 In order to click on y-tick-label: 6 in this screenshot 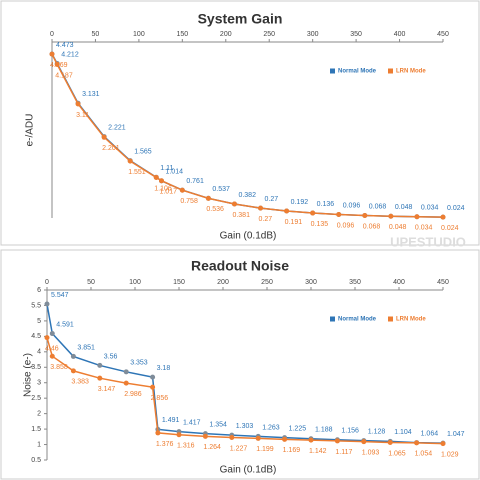, I will do `click(39, 290)`.